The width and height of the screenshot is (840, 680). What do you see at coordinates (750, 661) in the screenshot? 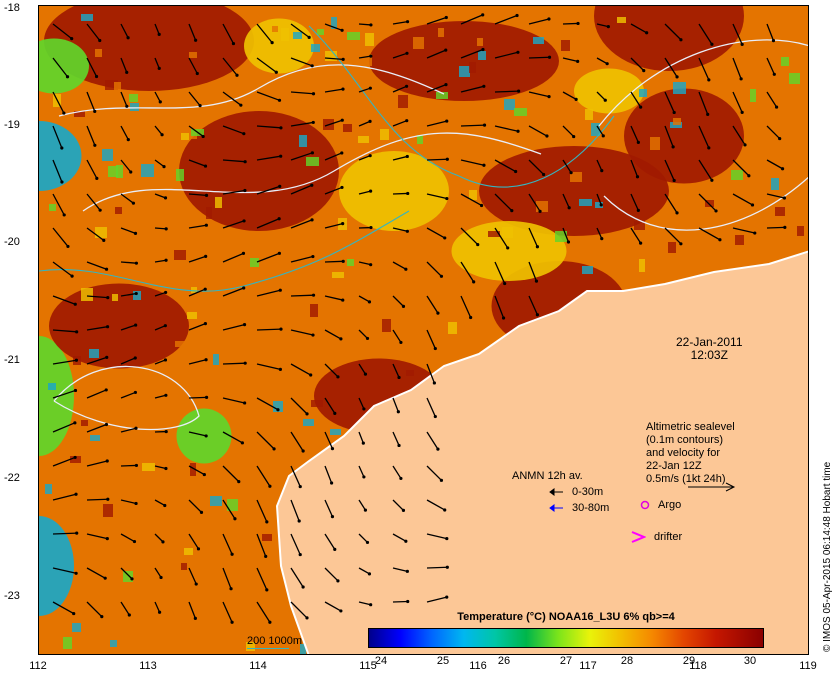
I see `colorbar-tick-30: 30` at bounding box center [750, 661].